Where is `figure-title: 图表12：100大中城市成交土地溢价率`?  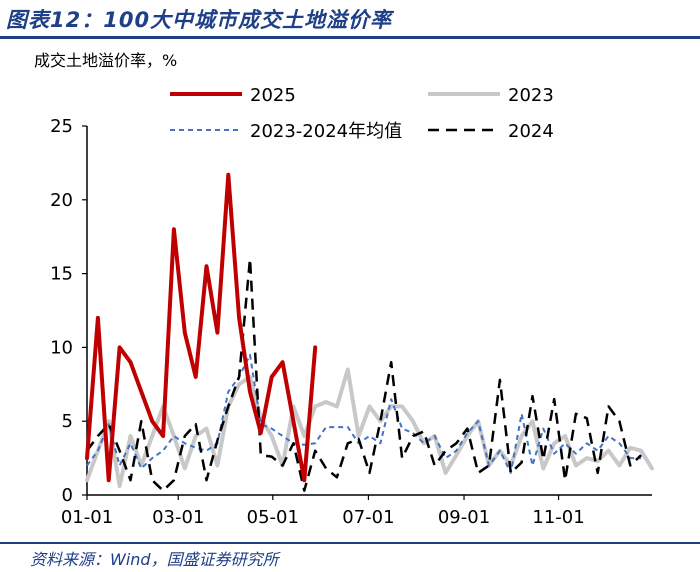 figure-title: 图表12：100大中城市成交土地溢价率 is located at coordinates (199, 20).